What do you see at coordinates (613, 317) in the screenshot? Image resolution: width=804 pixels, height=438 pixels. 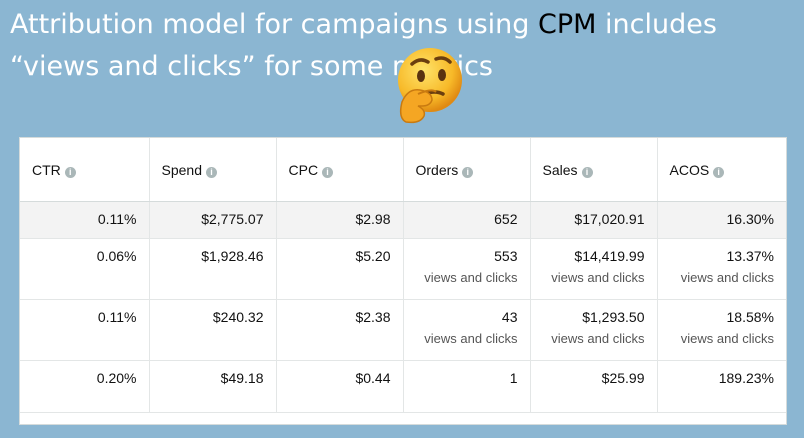 I see `sales-value: $1,293.50` at bounding box center [613, 317].